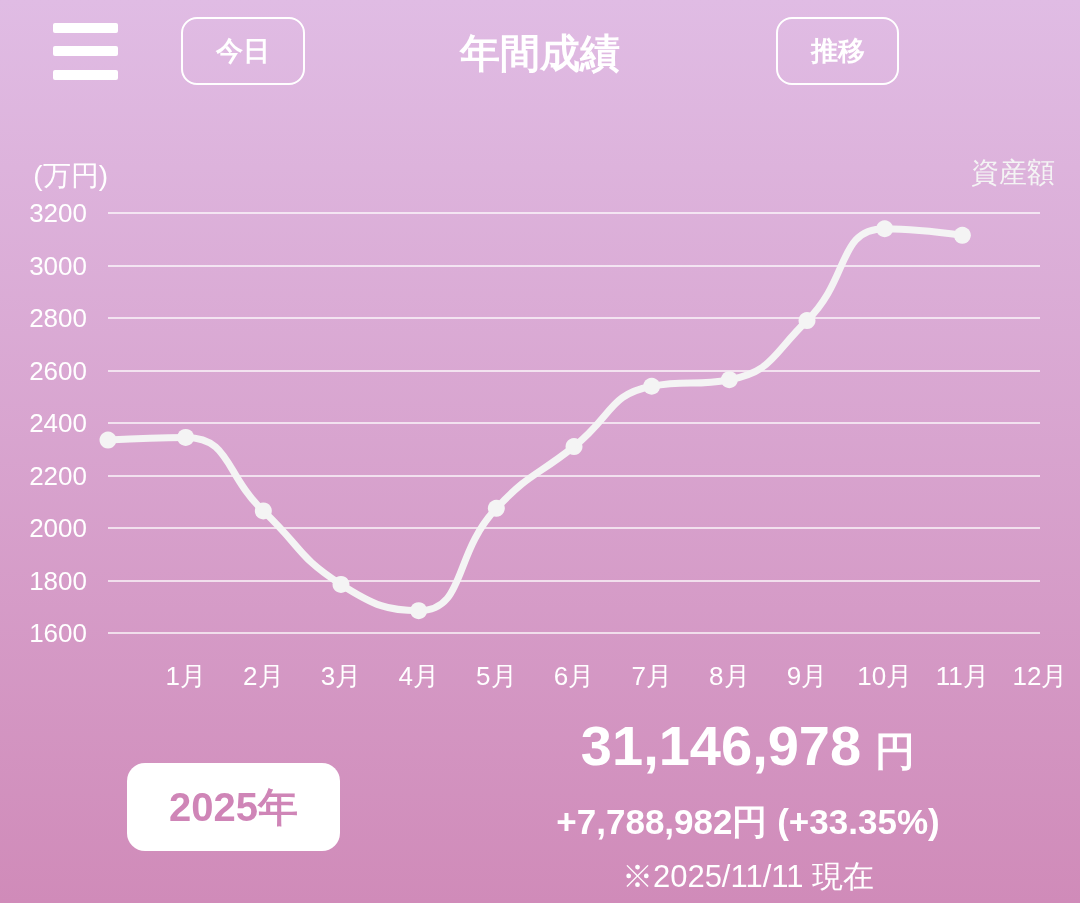 The height and width of the screenshot is (903, 1080). What do you see at coordinates (748, 876) in the screenshot?
I see `text: ※2025/11/11 現在` at bounding box center [748, 876].